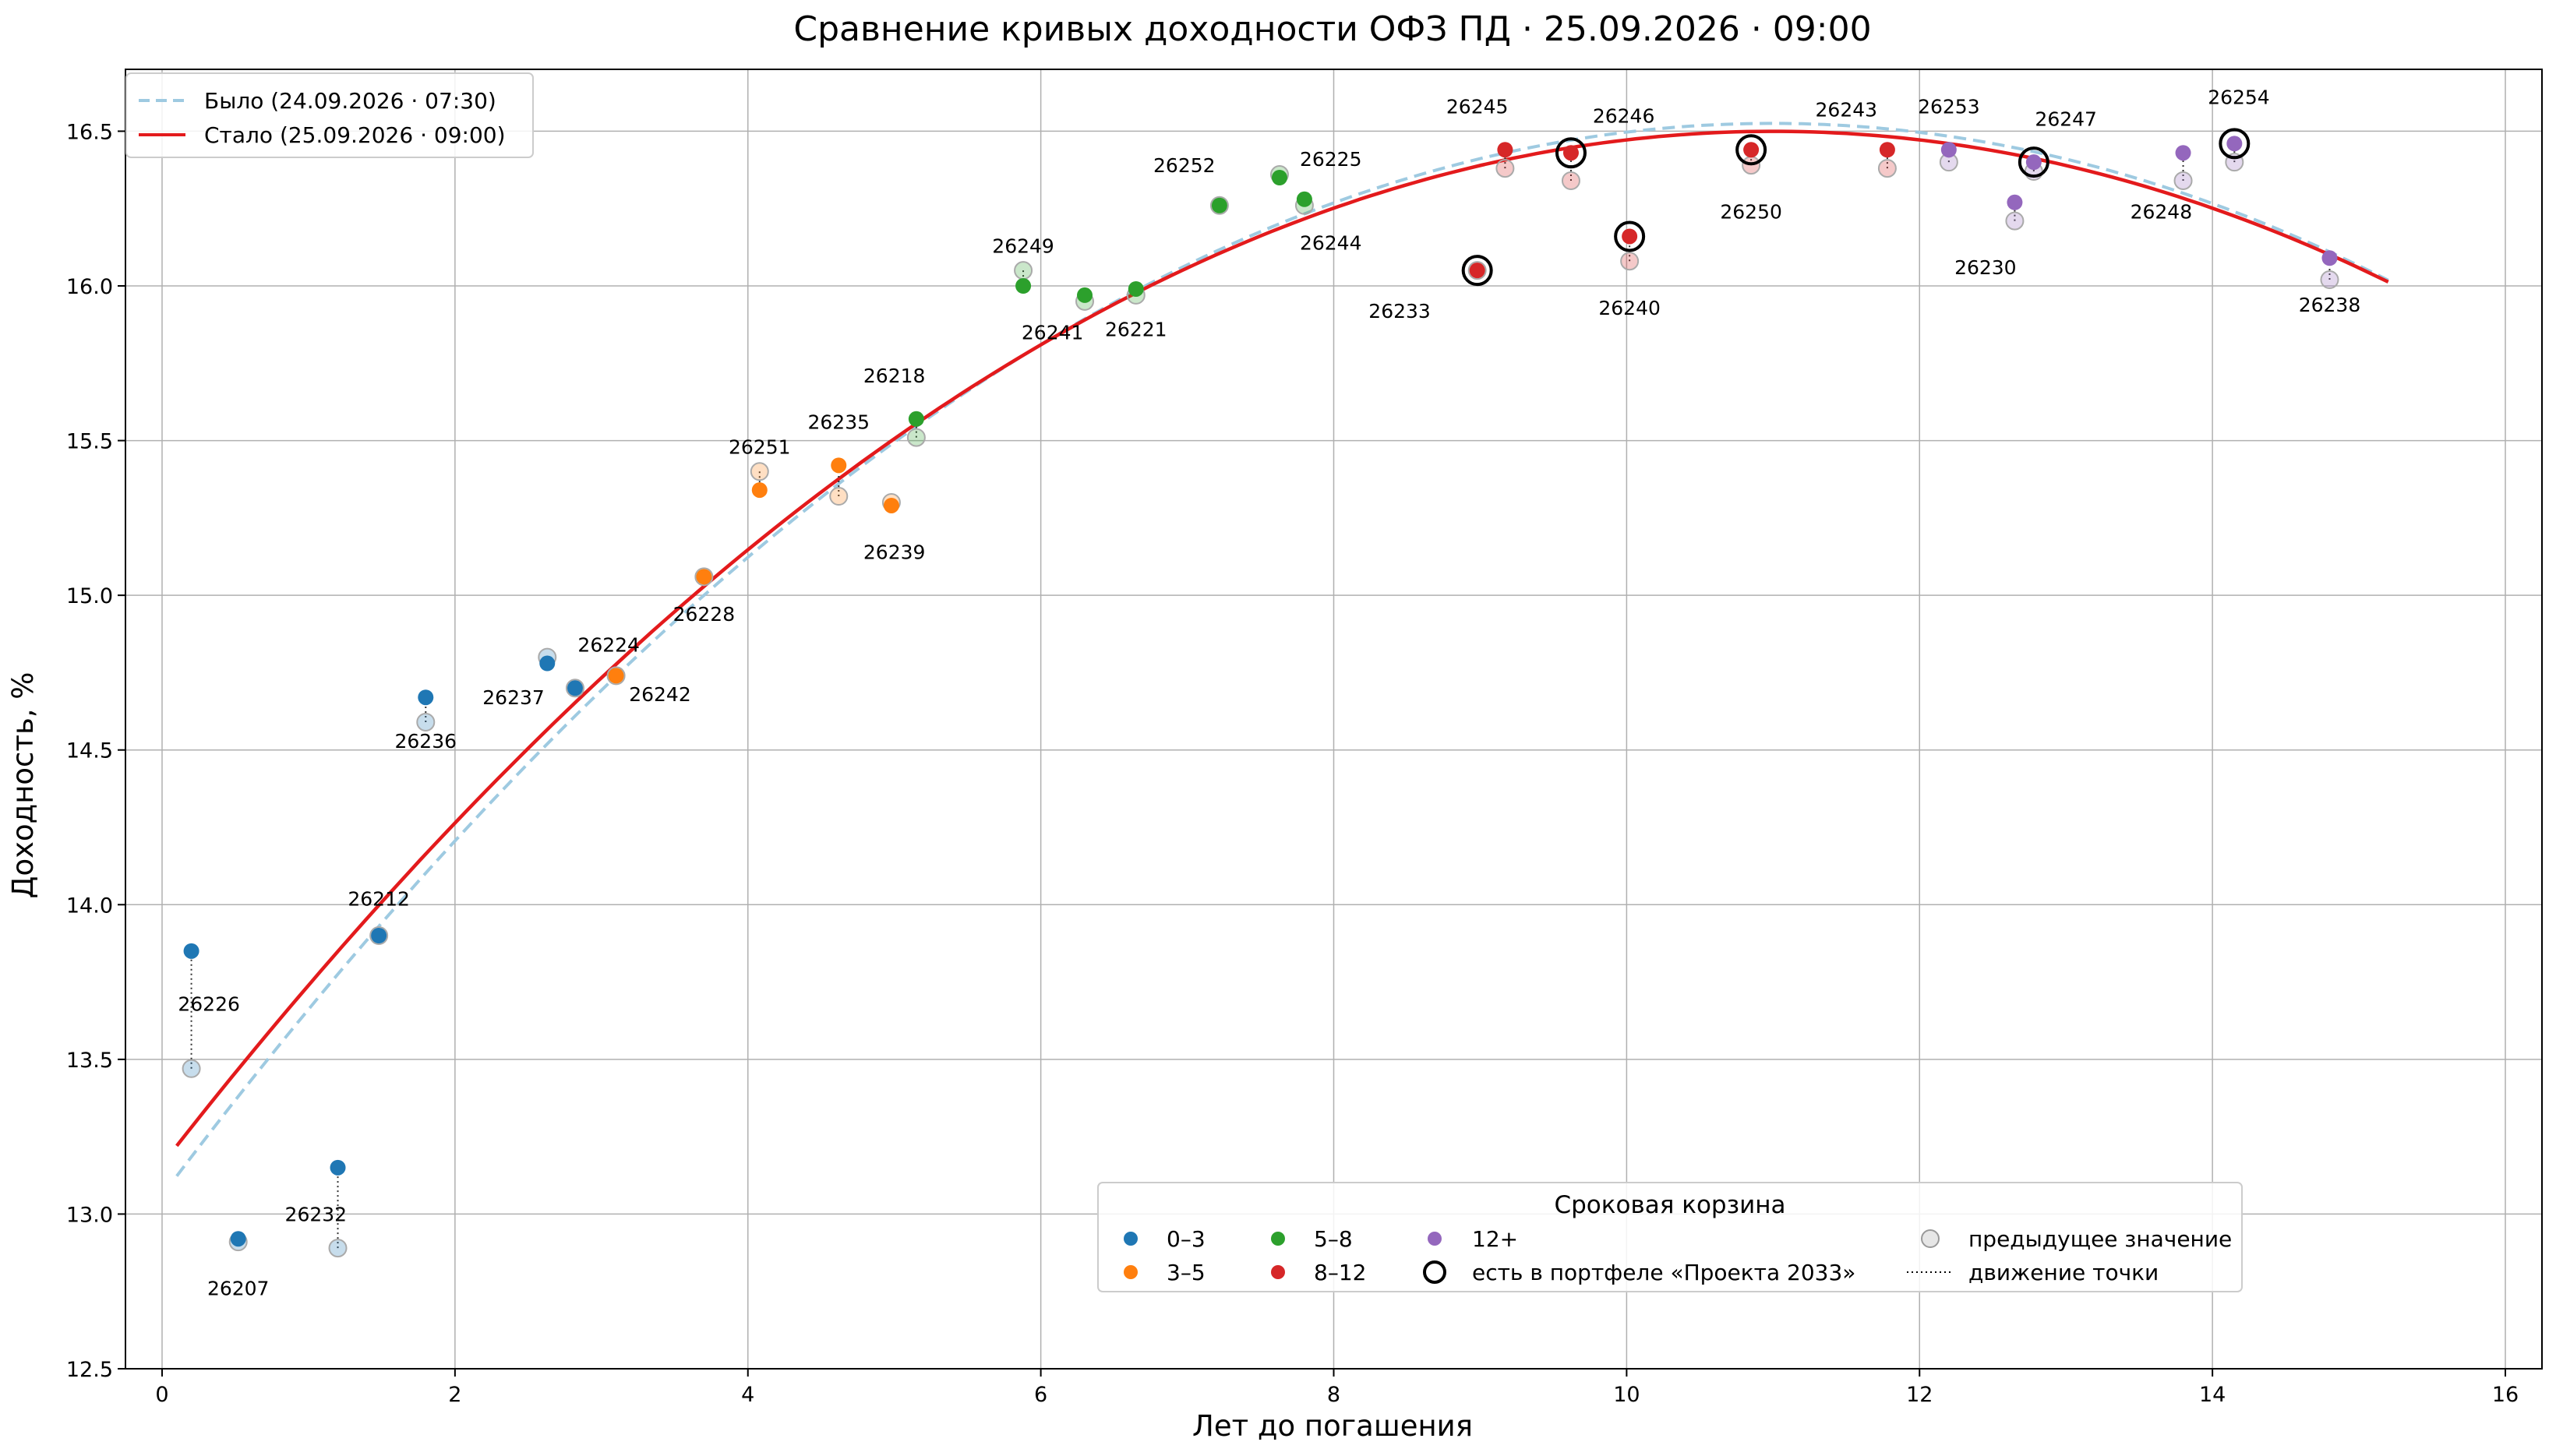 Image resolution: width=2556 pixels, height=1456 pixels. What do you see at coordinates (1278, 1272) in the screenshot?
I see `legend-bucket-3-marker` at bounding box center [1278, 1272].